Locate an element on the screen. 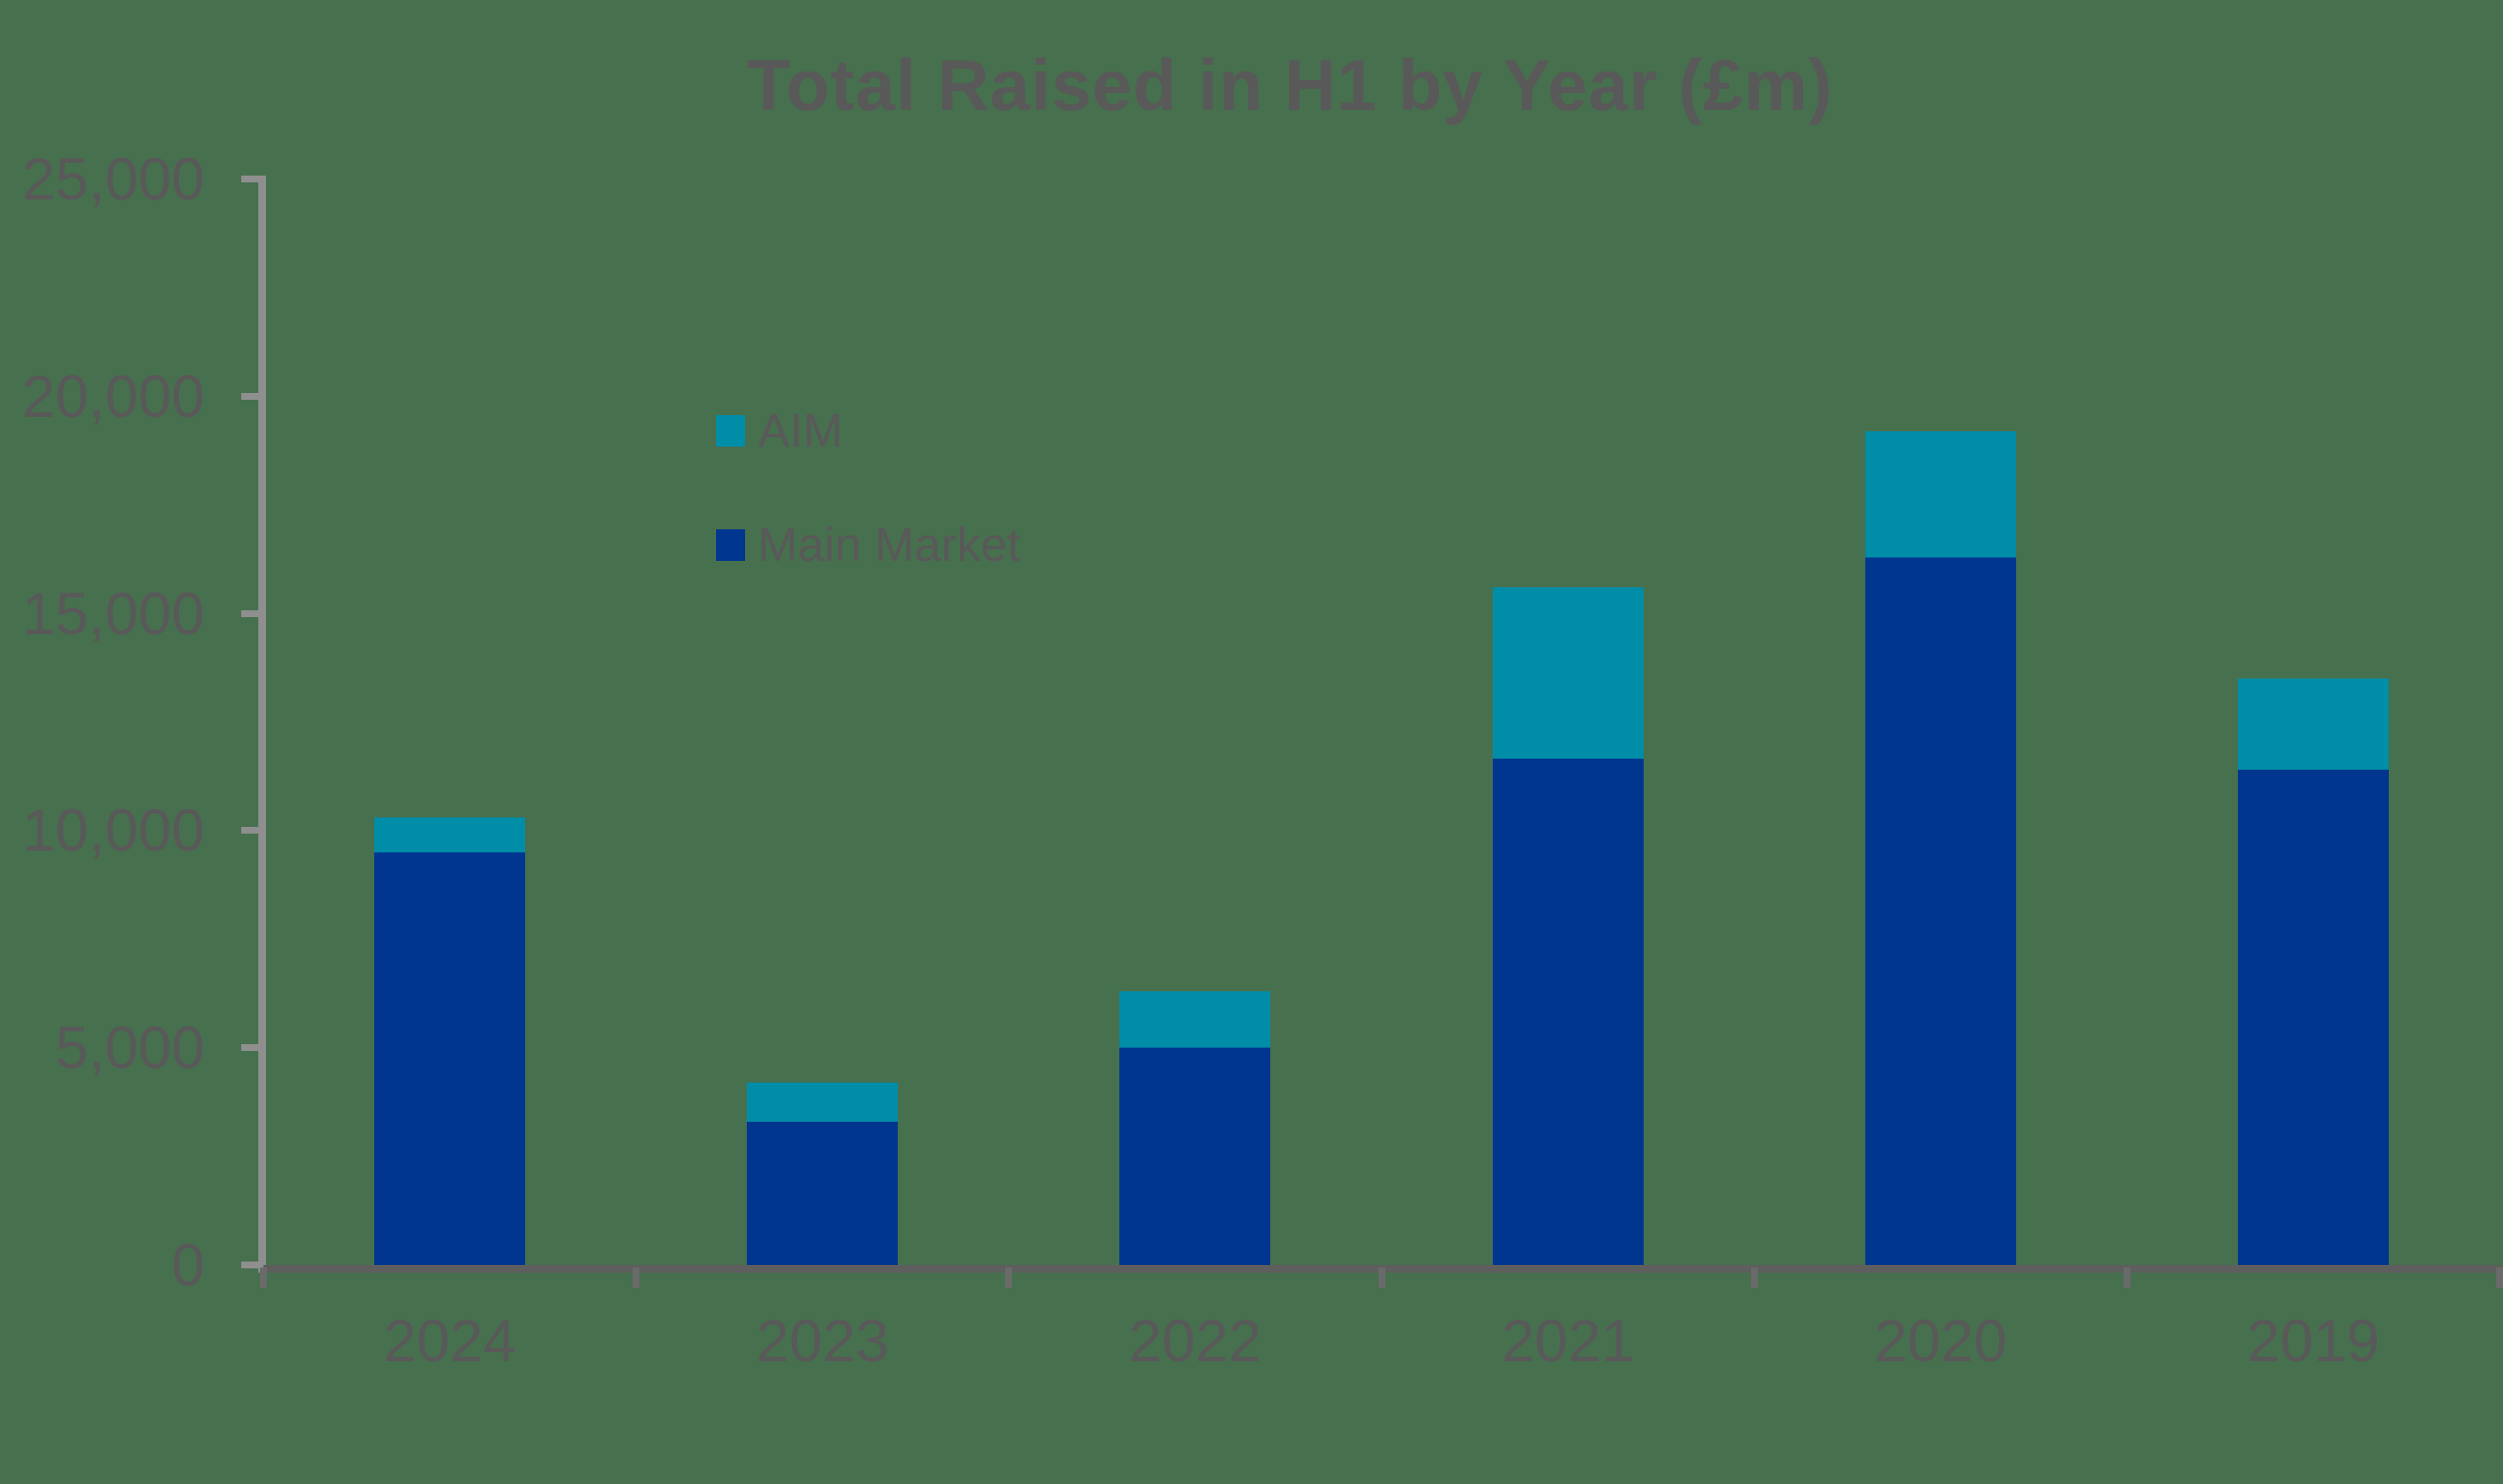 Image resolution: width=2503 pixels, height=1484 pixels. legend-item-aim: AIM is located at coordinates (868, 430).